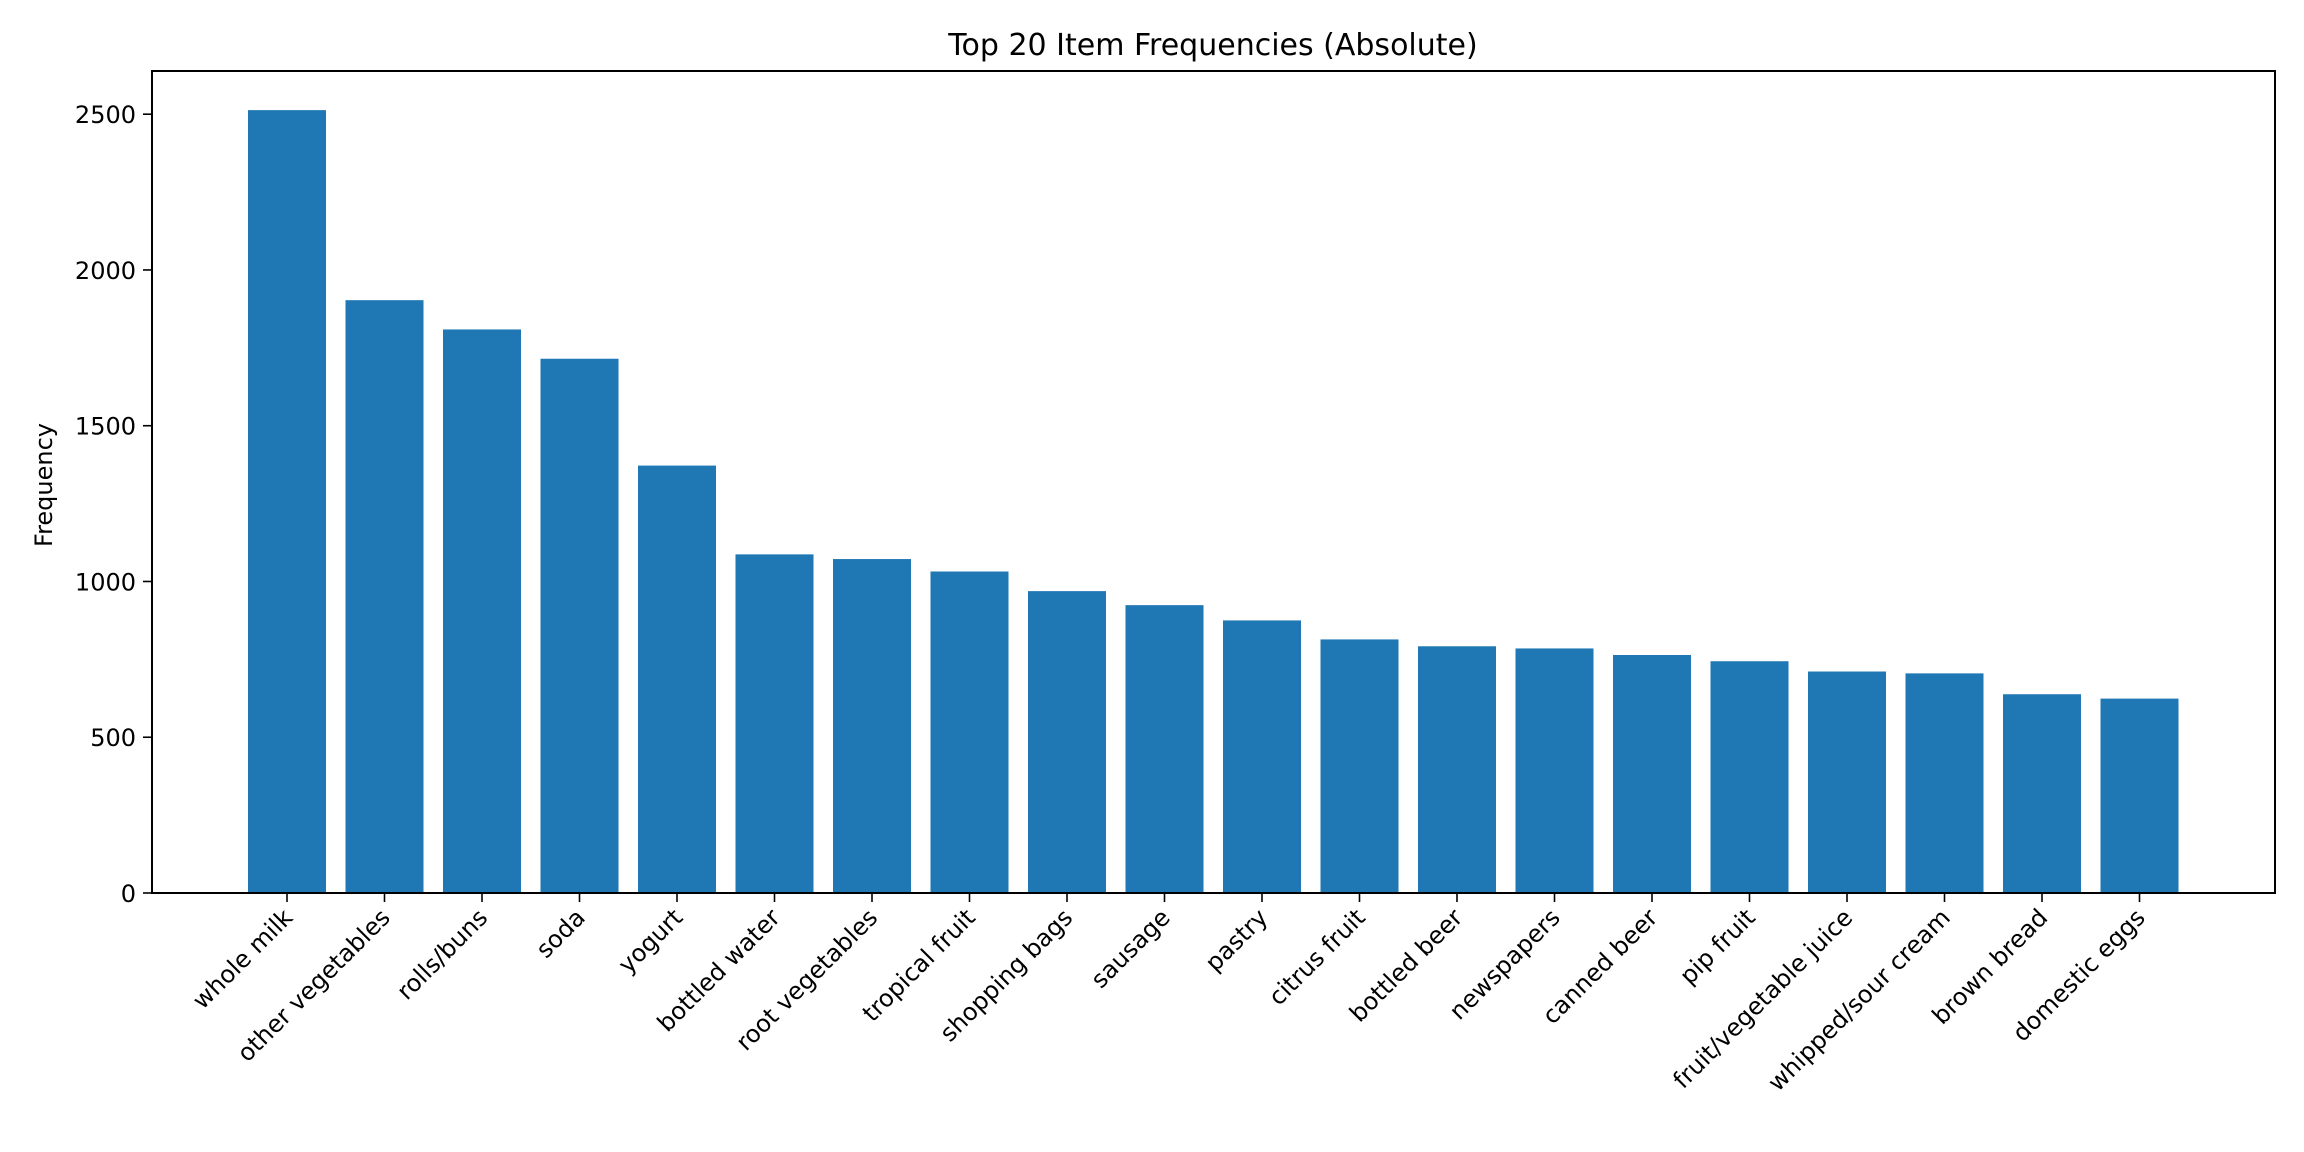 The height and width of the screenshot is (1152, 2304). I want to click on chart-title: Top 20 Item Frequencies (Absolute), so click(1212, 45).